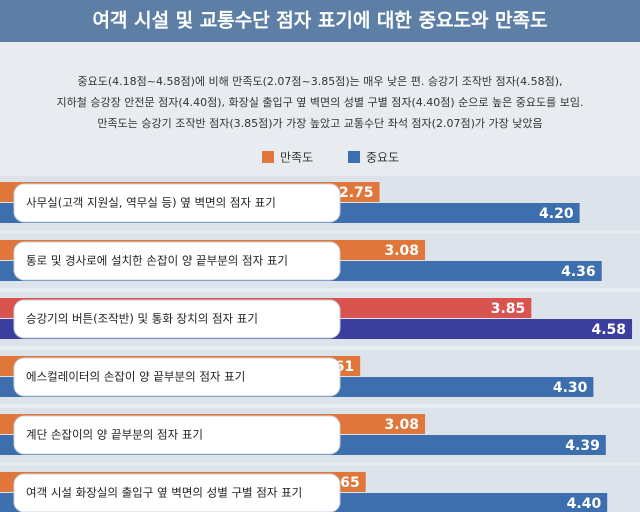 The image size is (640, 512). What do you see at coordinates (296, 158) in the screenshot?
I see `legend-label: 만족도` at bounding box center [296, 158].